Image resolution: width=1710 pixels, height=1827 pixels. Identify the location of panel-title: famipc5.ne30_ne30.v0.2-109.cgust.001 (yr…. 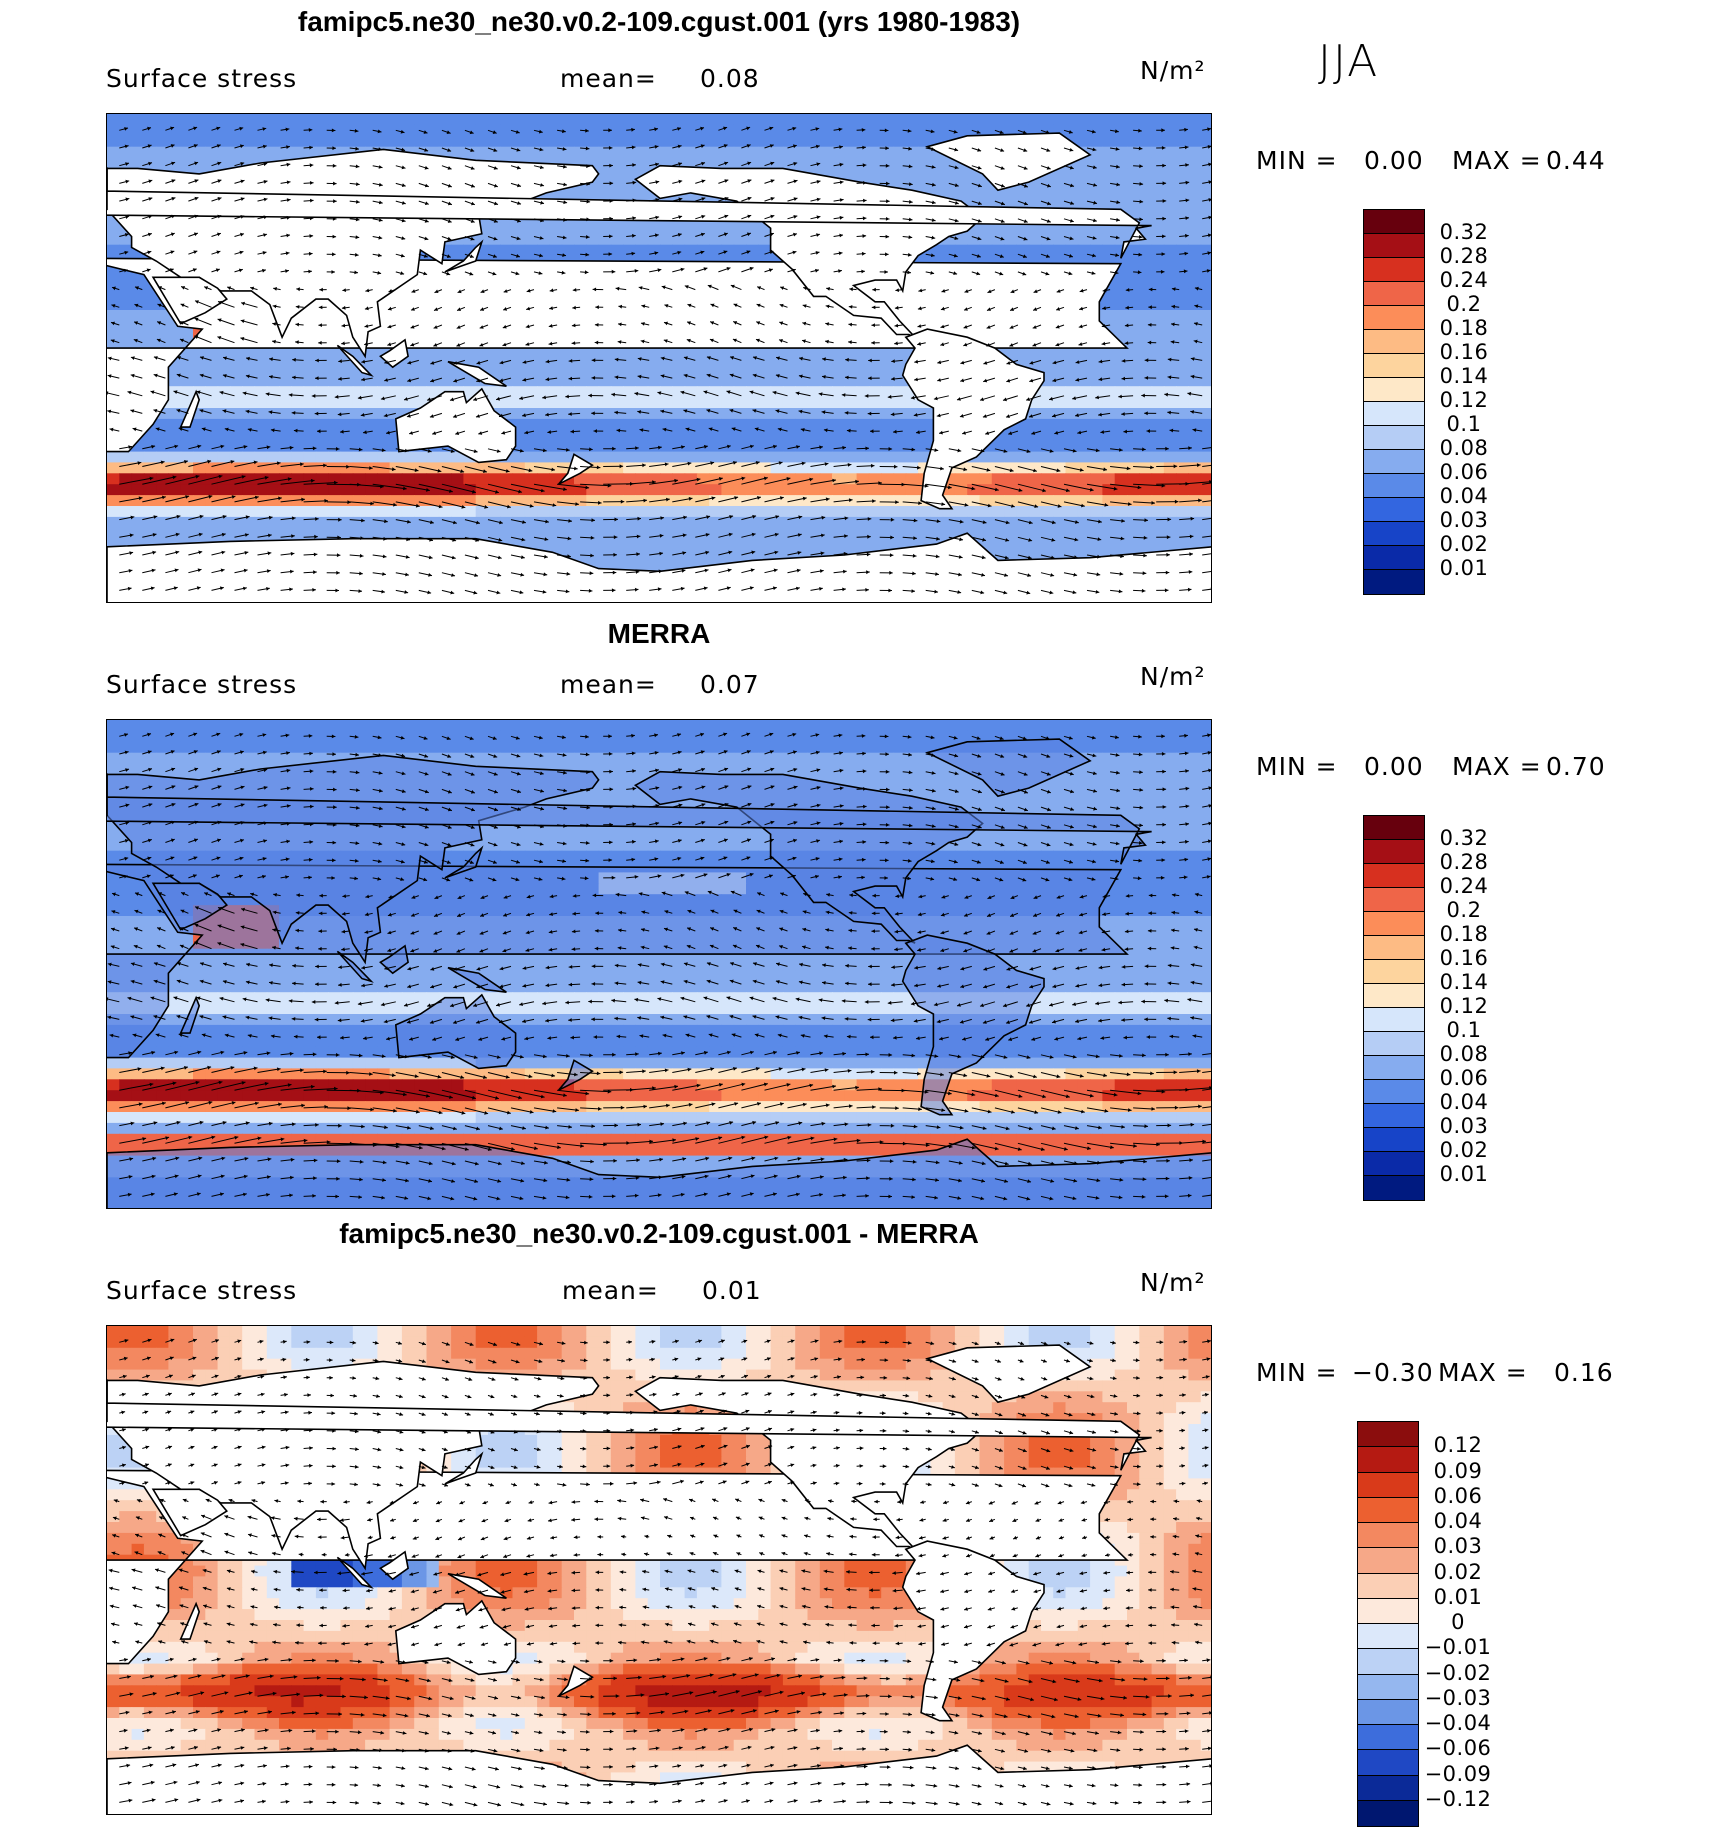
(659, 22).